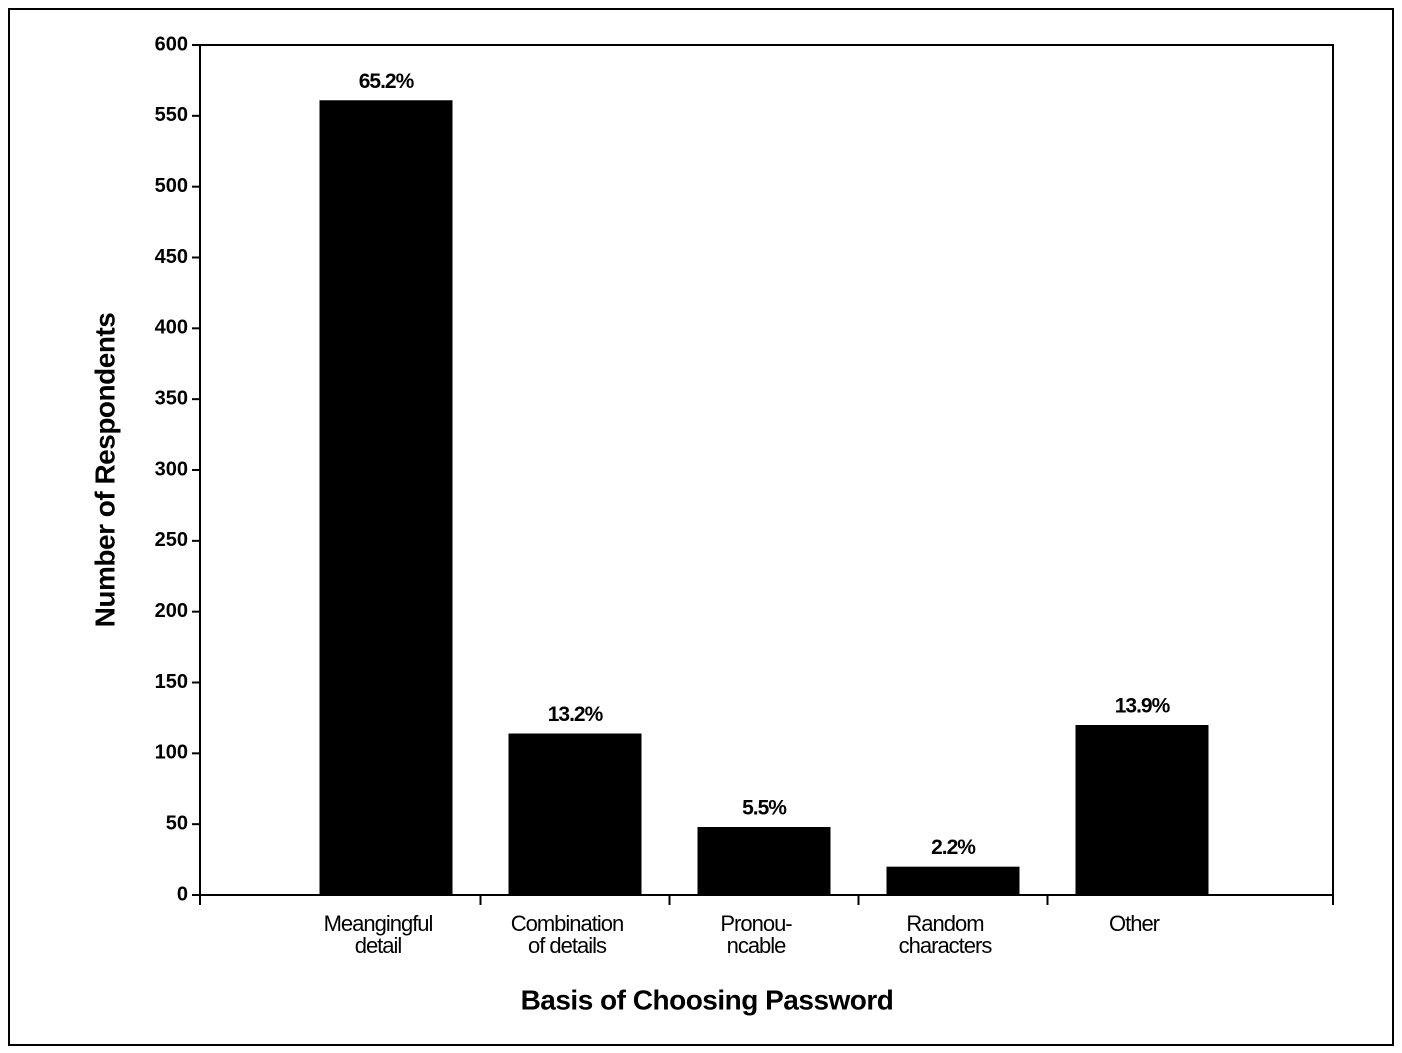 Image resolution: width=1402 pixels, height=1053 pixels. I want to click on x-tick-label: Pronou-ncable, so click(756, 934).